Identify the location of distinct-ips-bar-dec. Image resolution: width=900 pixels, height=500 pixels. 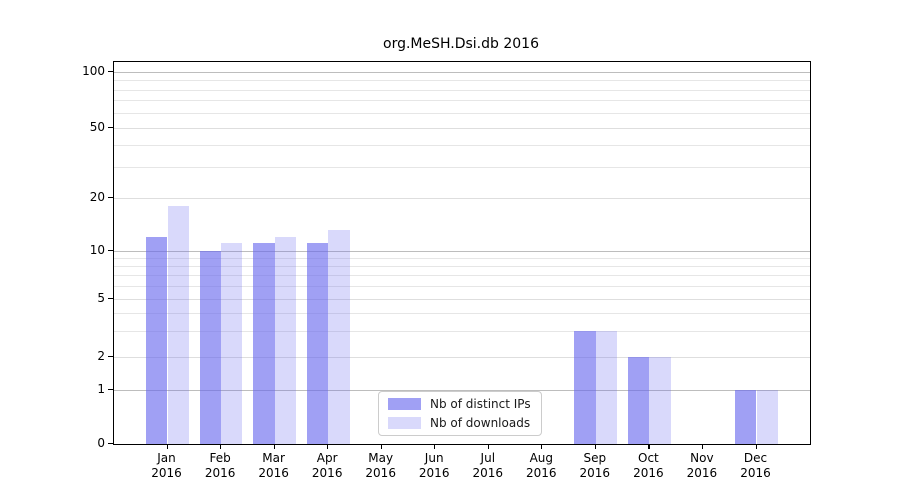
(746, 416).